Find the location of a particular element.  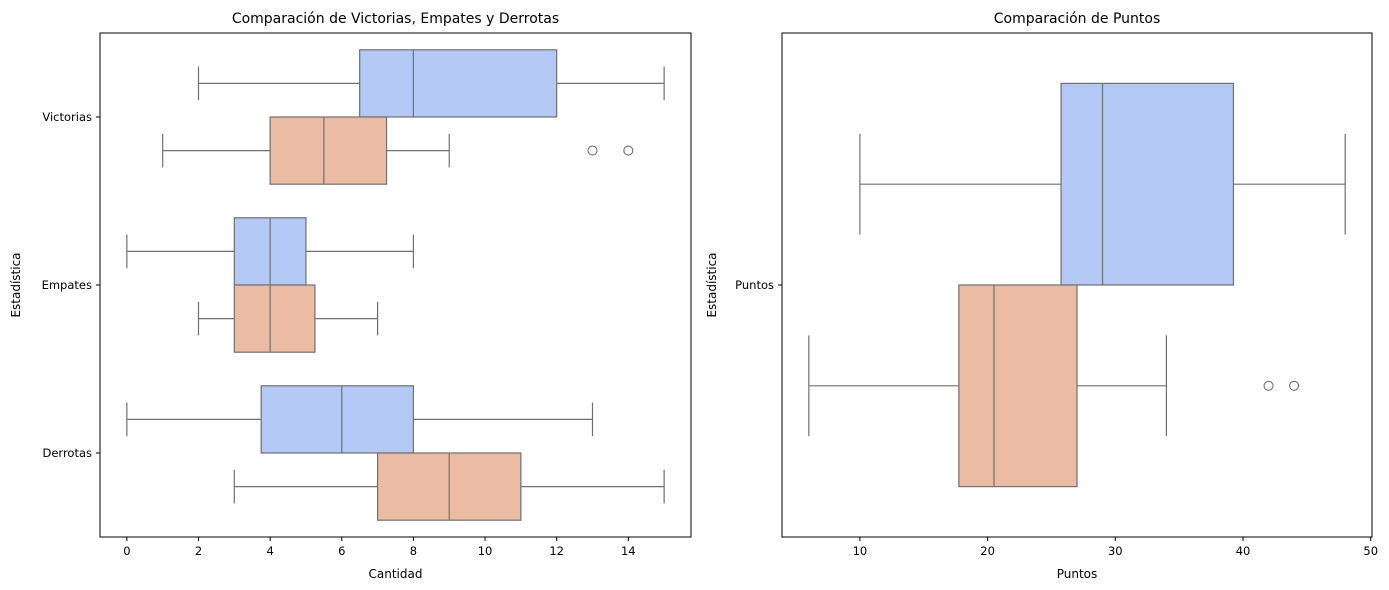

x-tick-label: 4 is located at coordinates (269, 551).